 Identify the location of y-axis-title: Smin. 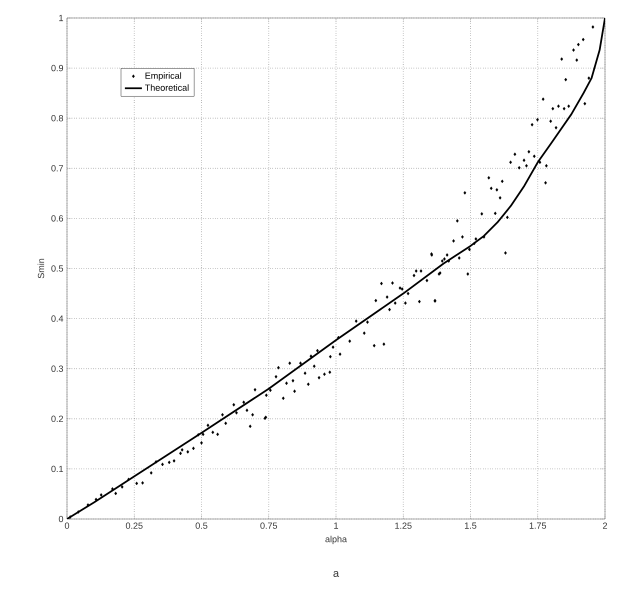
(41, 268).